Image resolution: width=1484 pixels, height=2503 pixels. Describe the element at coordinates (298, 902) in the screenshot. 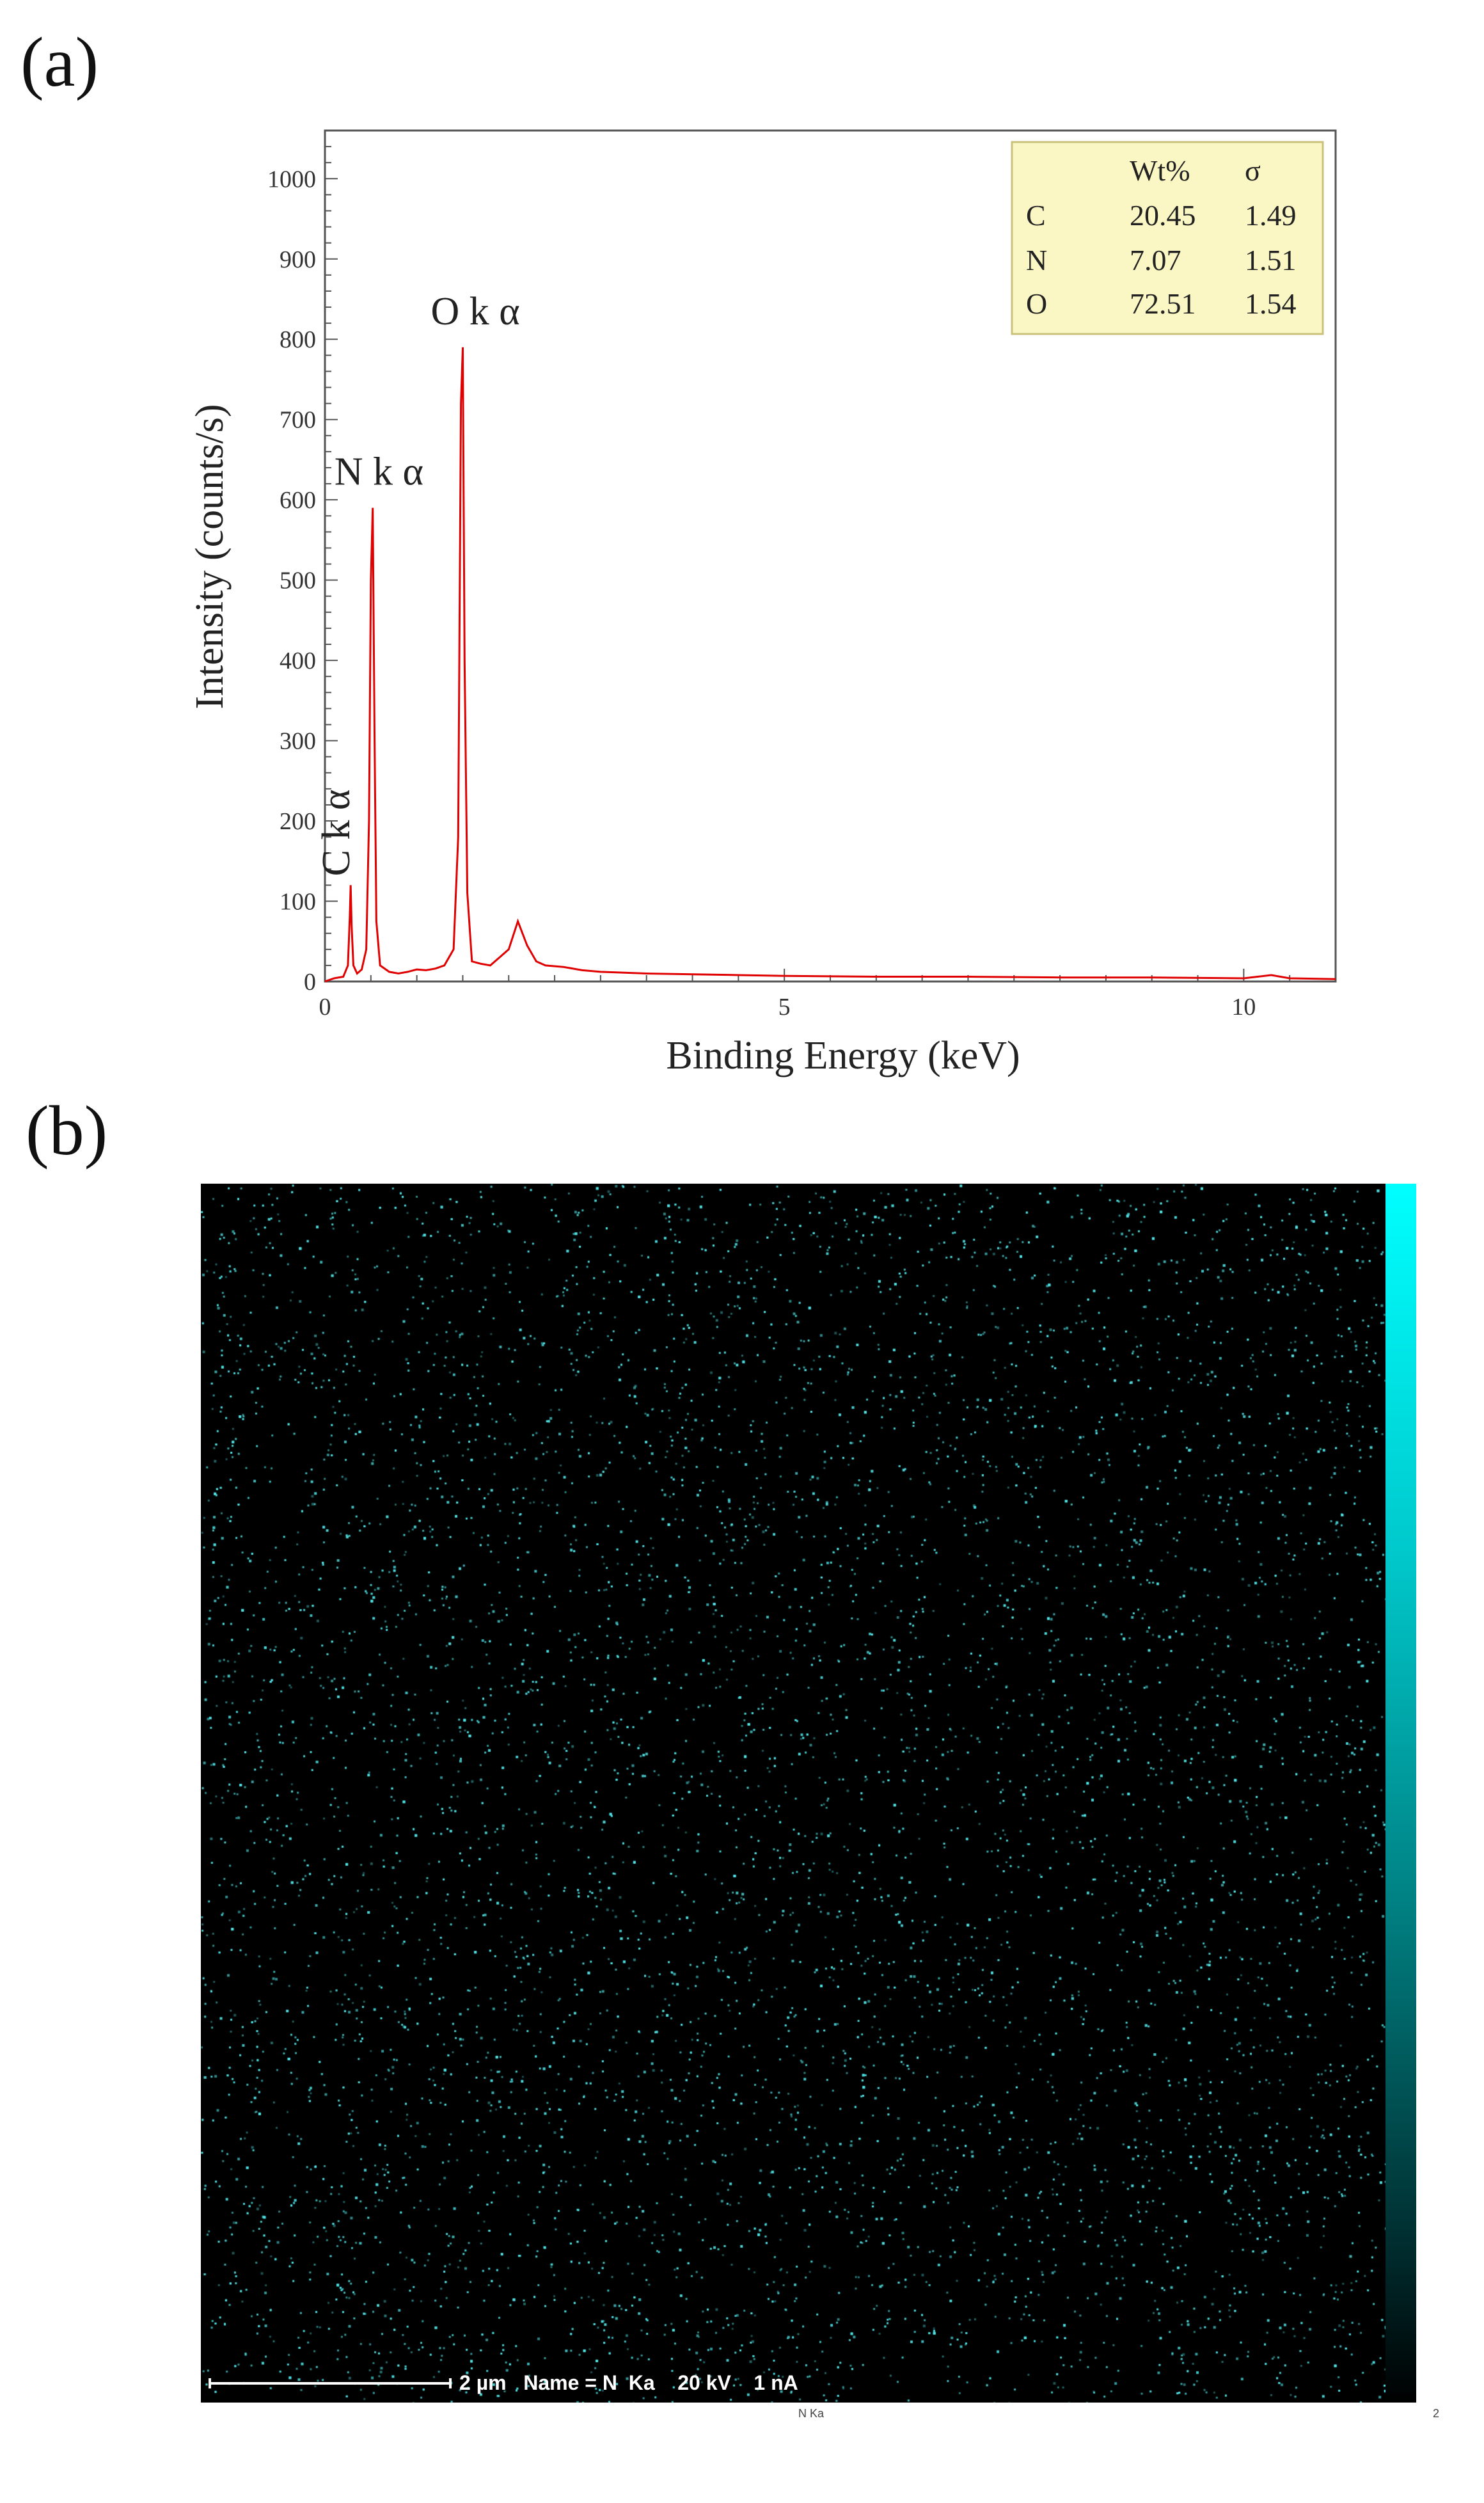

I see `y-tick-label: 100` at that location.